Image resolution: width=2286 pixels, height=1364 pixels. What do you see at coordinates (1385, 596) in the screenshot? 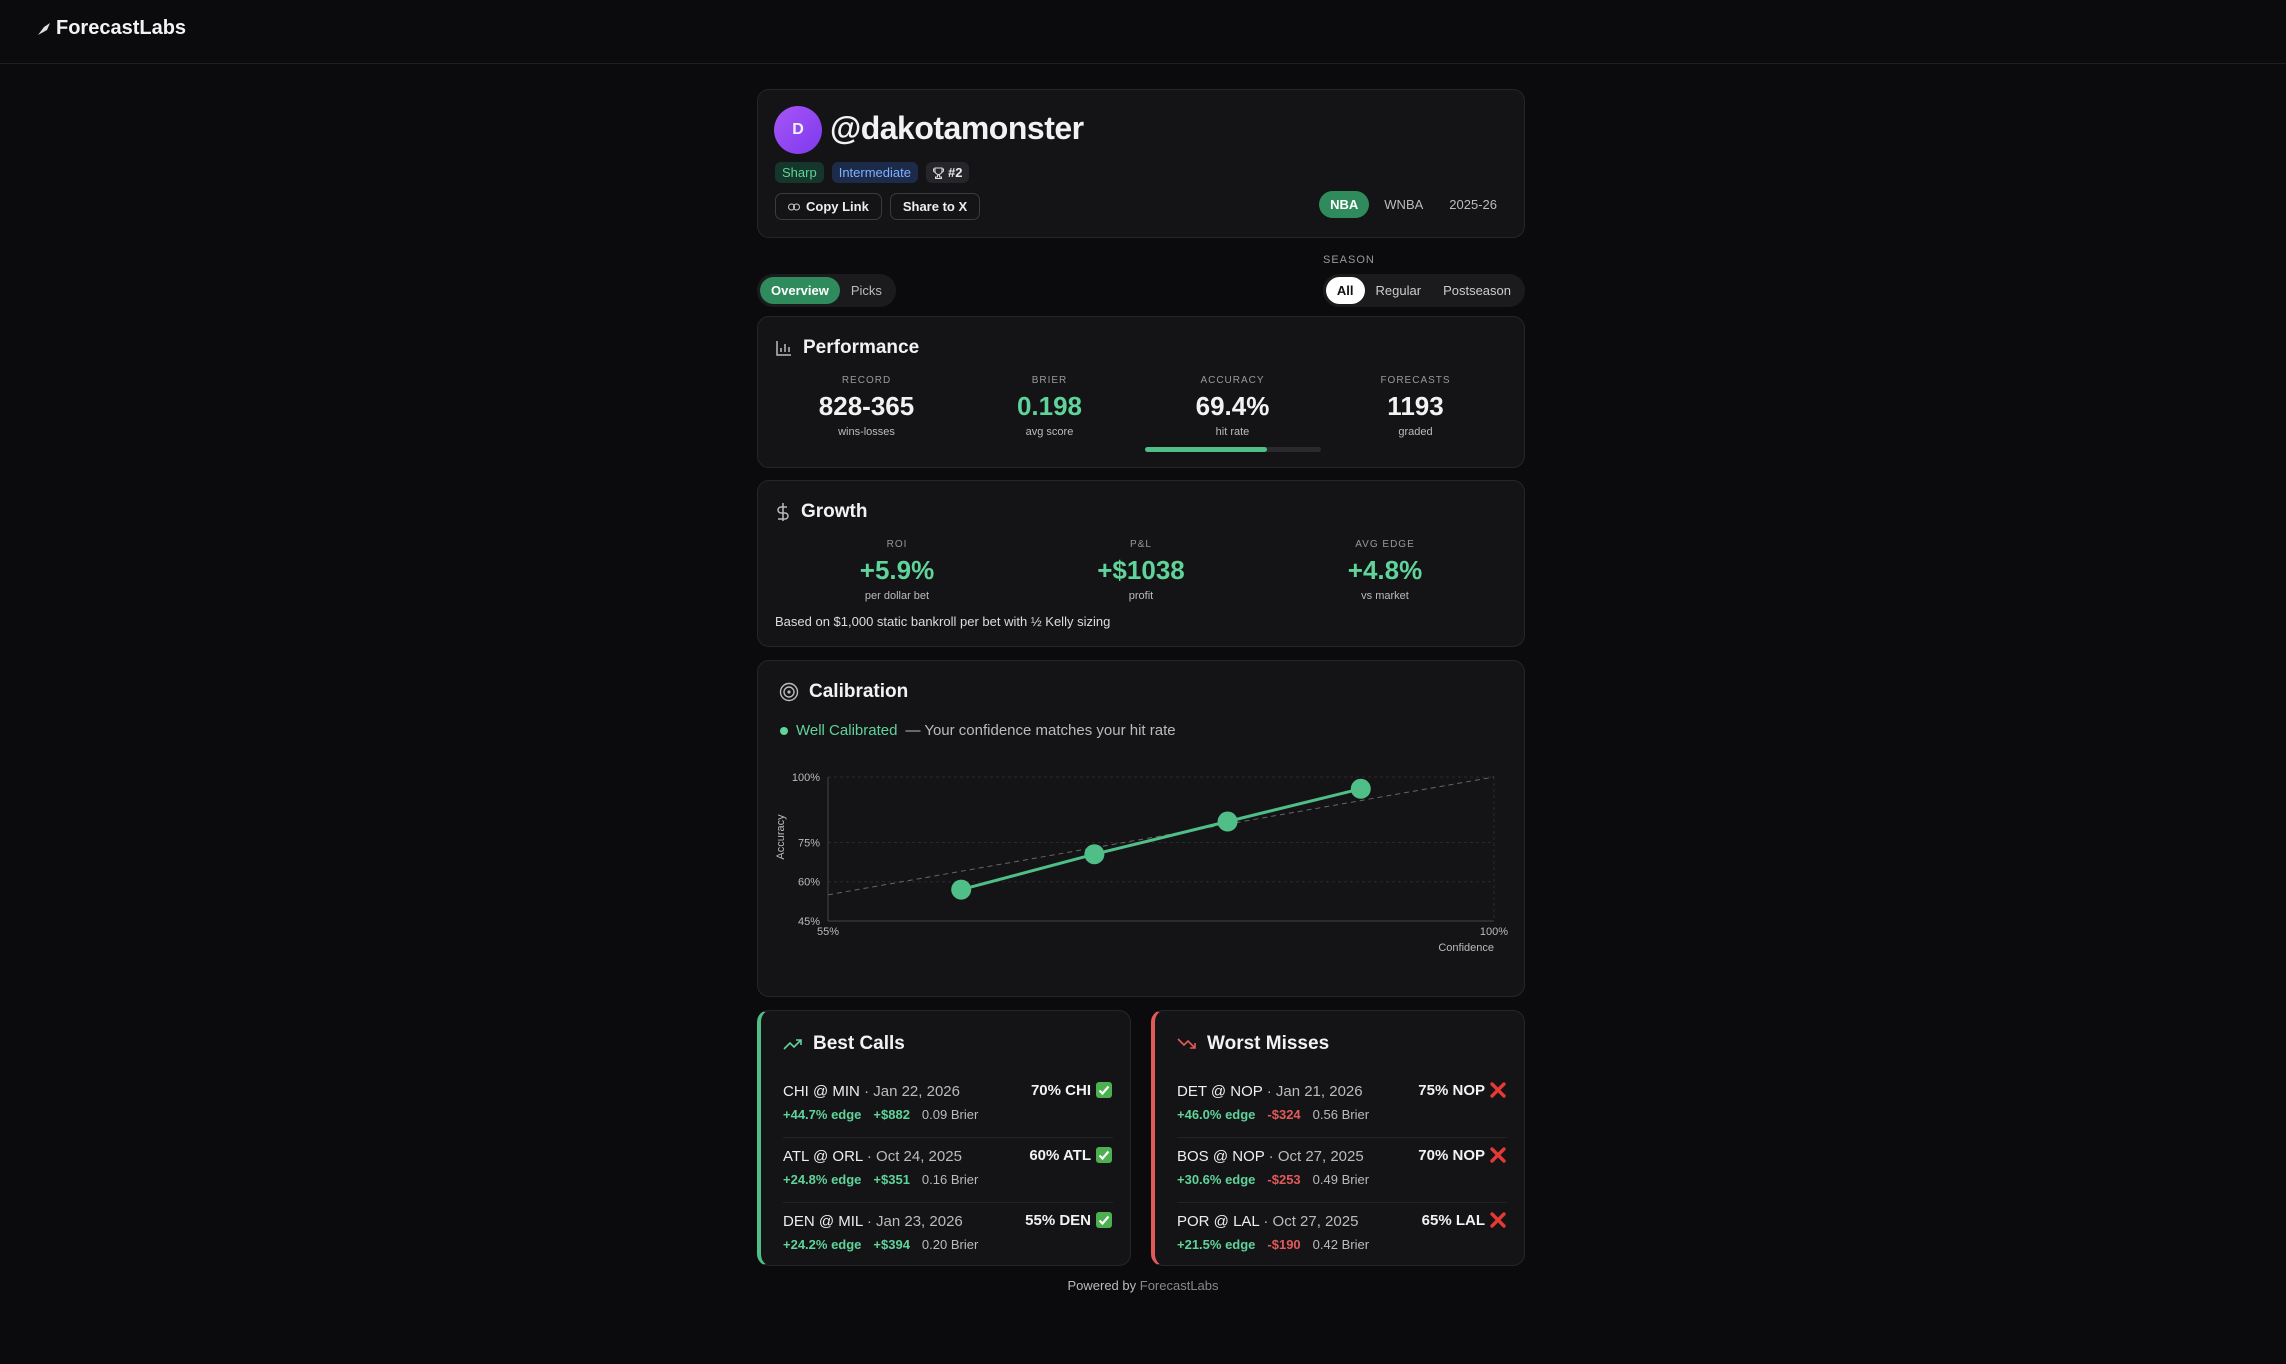
I see `stat-caption: vs market` at bounding box center [1385, 596].